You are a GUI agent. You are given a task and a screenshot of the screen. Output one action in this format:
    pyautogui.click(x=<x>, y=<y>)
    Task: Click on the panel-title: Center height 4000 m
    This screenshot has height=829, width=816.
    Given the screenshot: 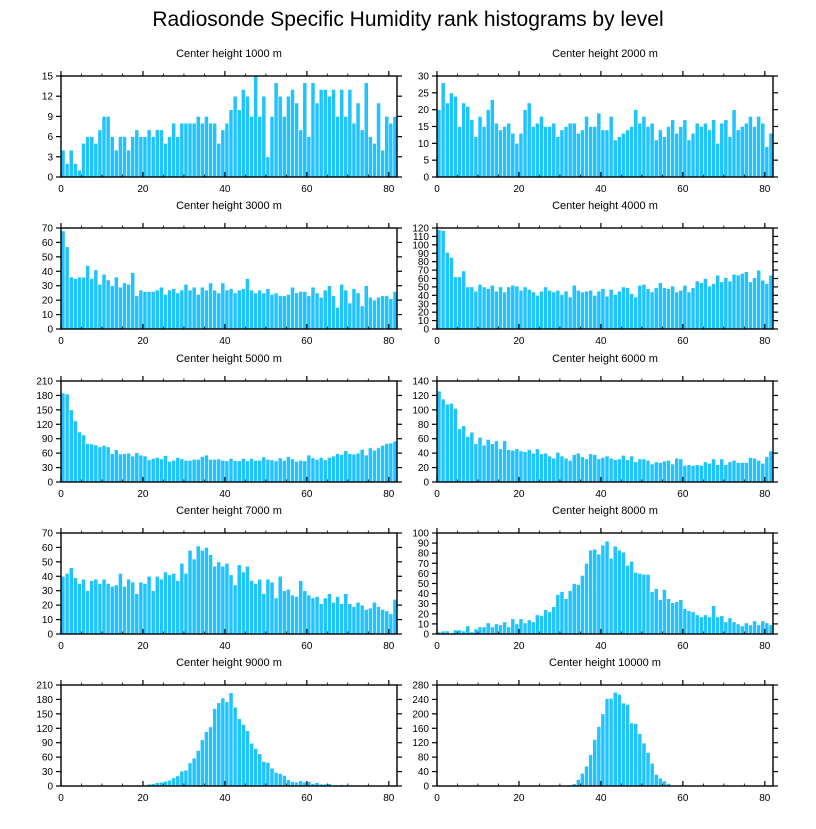 What is the action you would take?
    pyautogui.click(x=605, y=206)
    